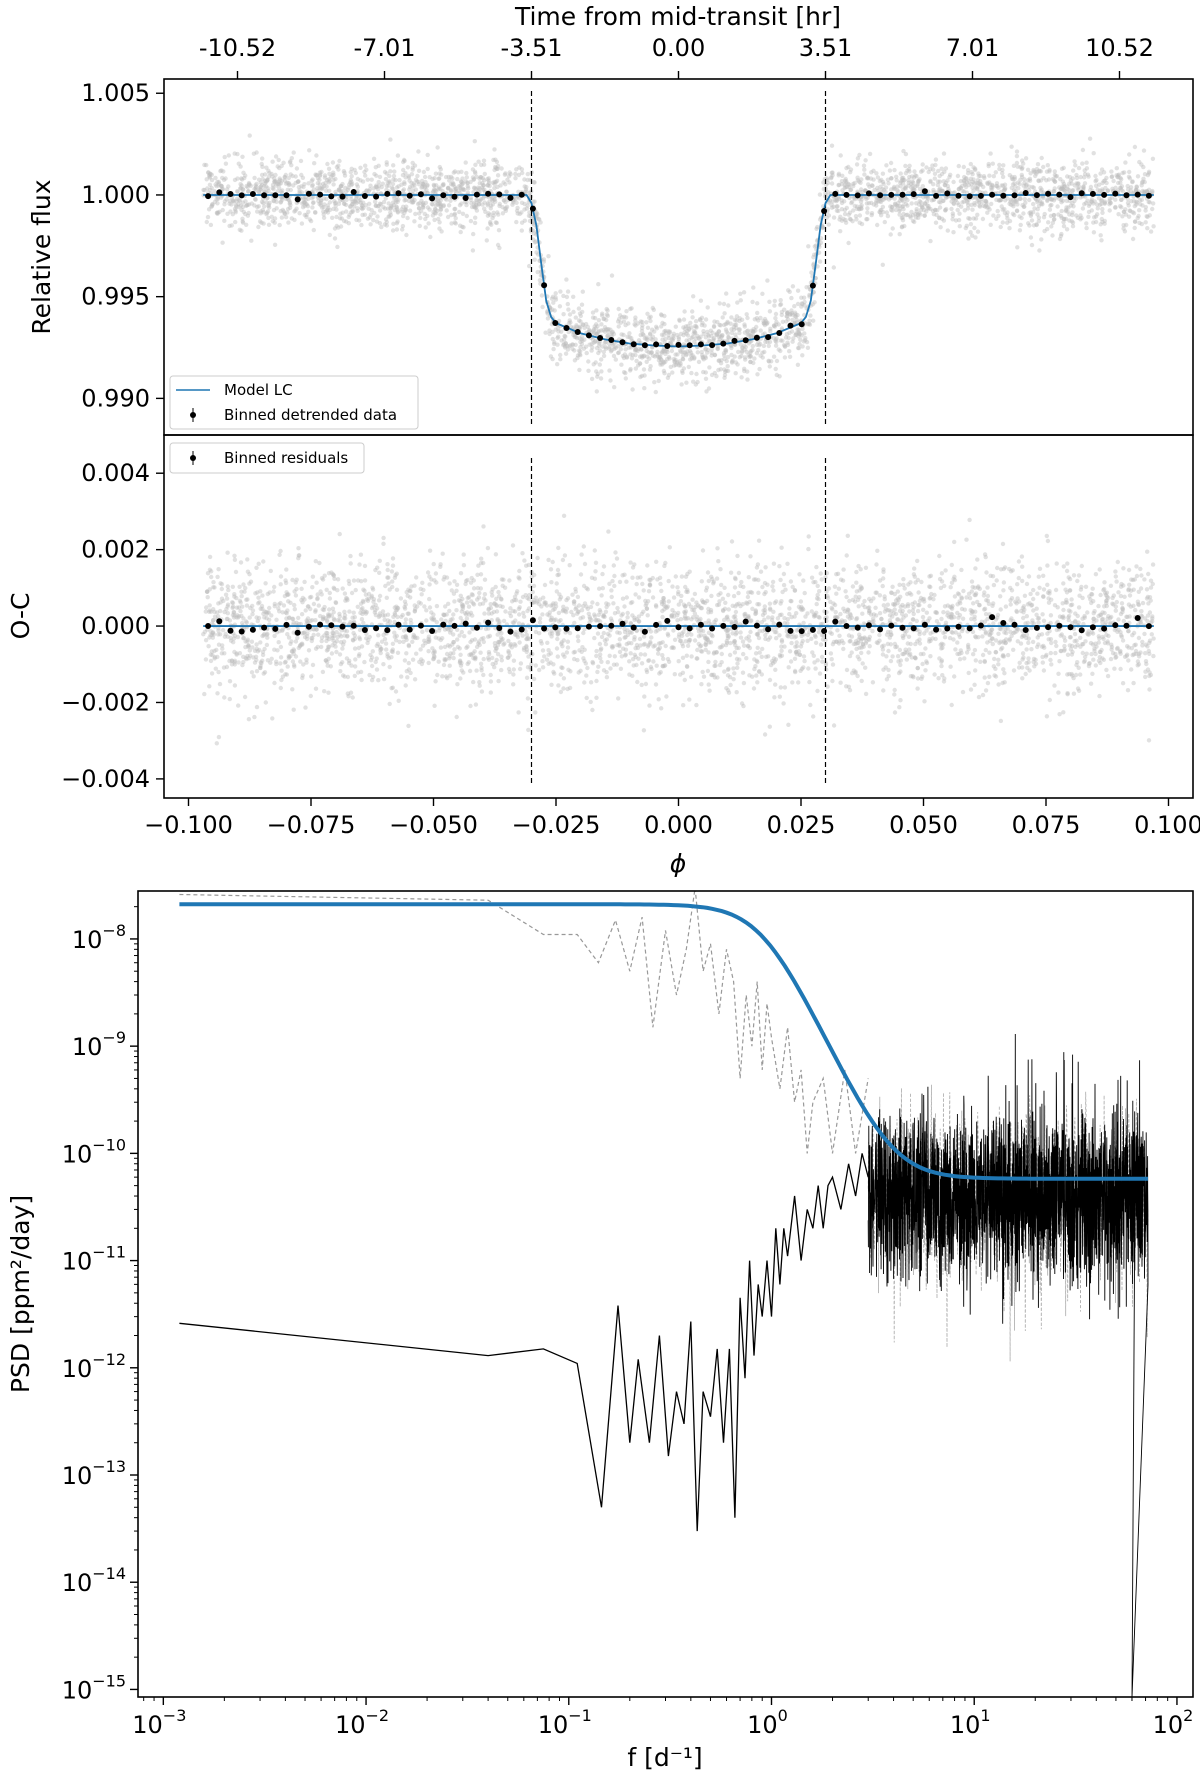 This screenshot has height=1774, width=1200. Describe the element at coordinates (476, 194) in the screenshot. I see `binned-flux-point` at that location.